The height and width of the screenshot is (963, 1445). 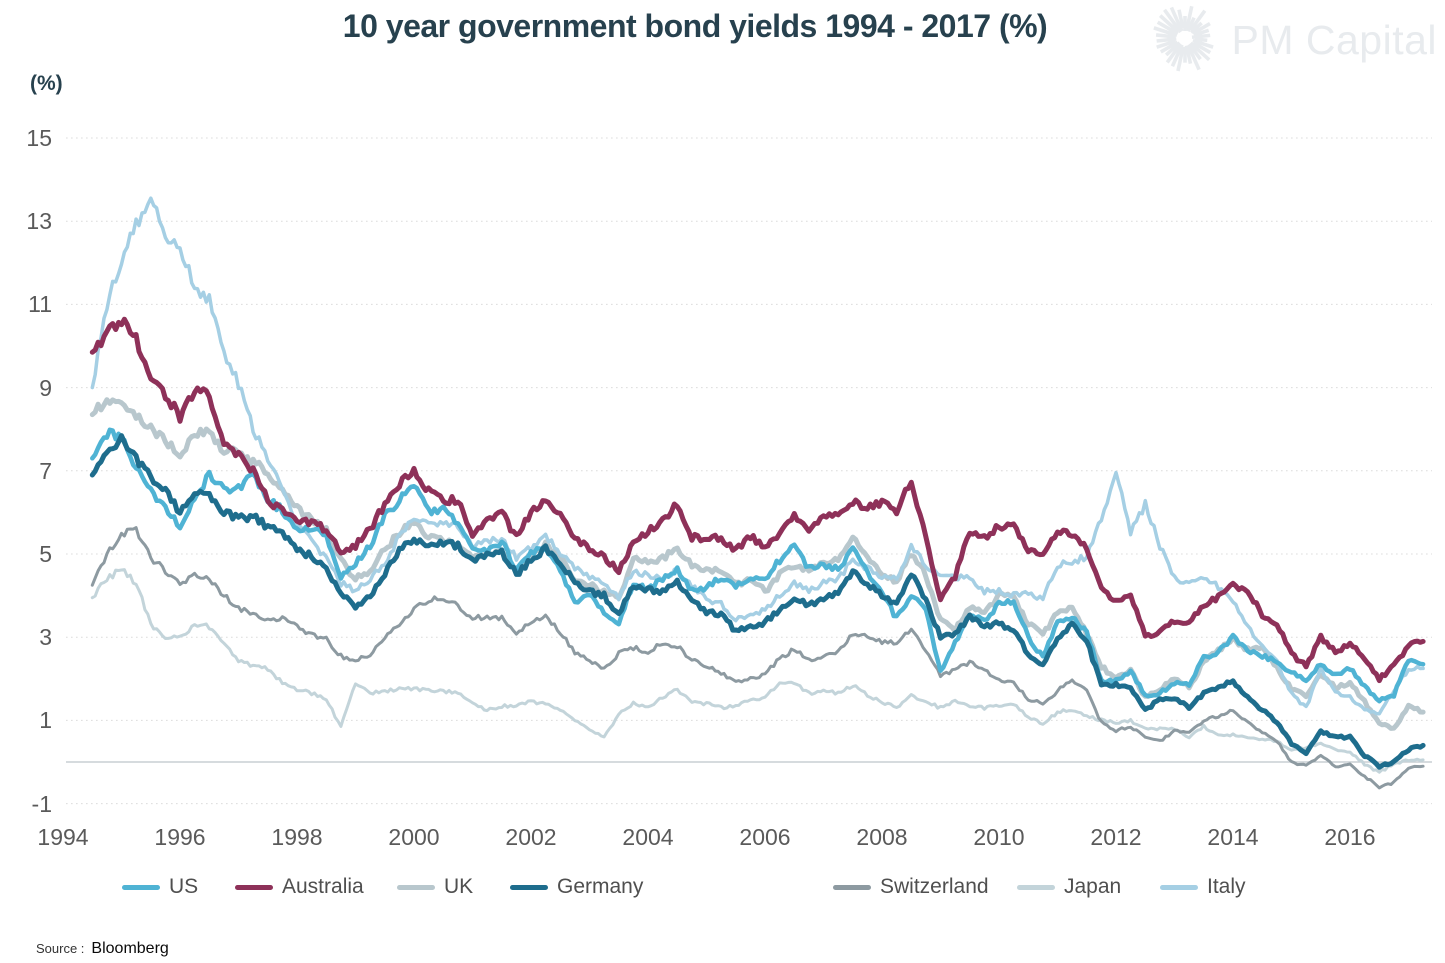 What do you see at coordinates (1179, 887) in the screenshot?
I see `legend-swatch-italy` at bounding box center [1179, 887].